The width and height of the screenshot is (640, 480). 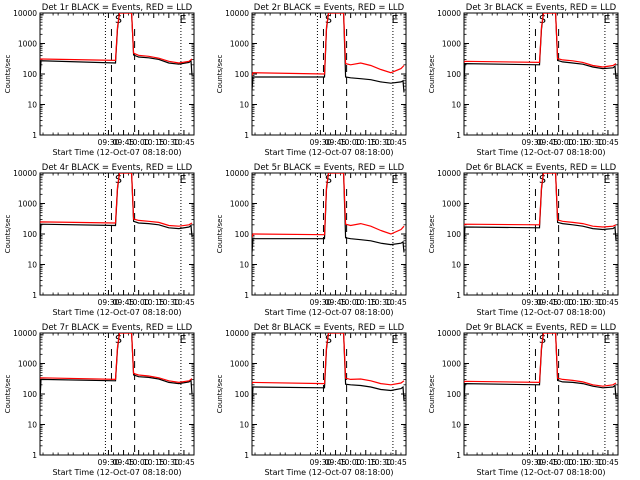 What do you see at coordinates (329, 328) in the screenshot?
I see `chart-title: Det 8r BLACK = Events, RED = LLD` at bounding box center [329, 328].